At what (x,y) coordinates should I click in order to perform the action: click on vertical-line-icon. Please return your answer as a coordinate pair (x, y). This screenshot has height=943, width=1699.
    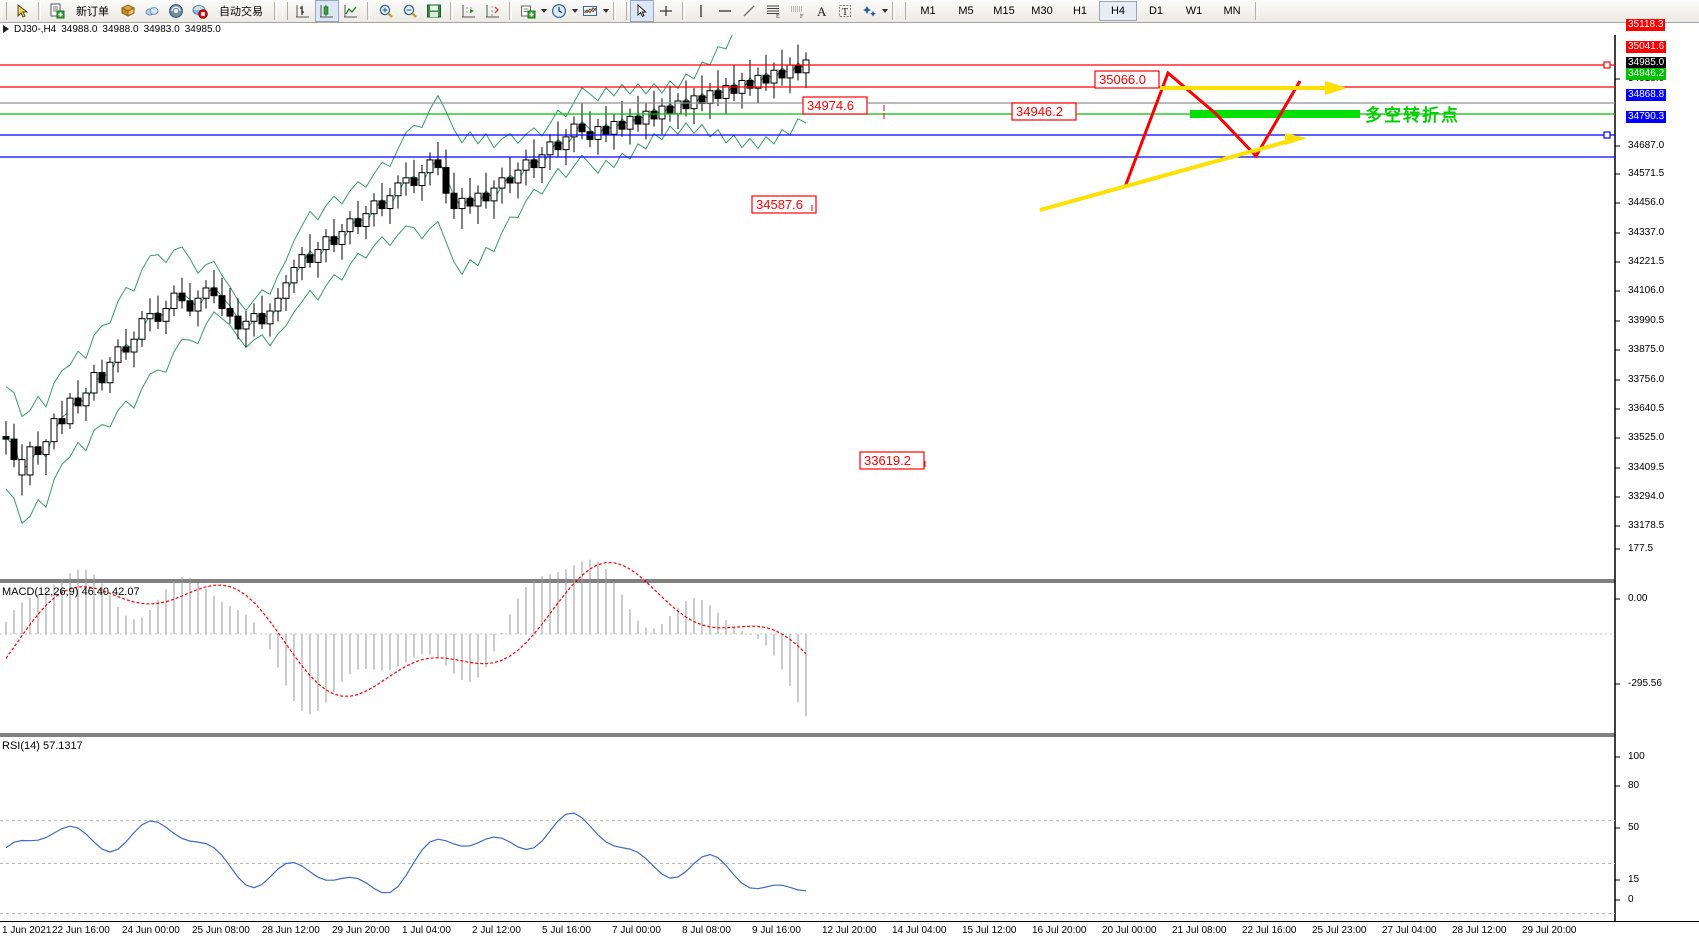
    Looking at the image, I should click on (701, 11).